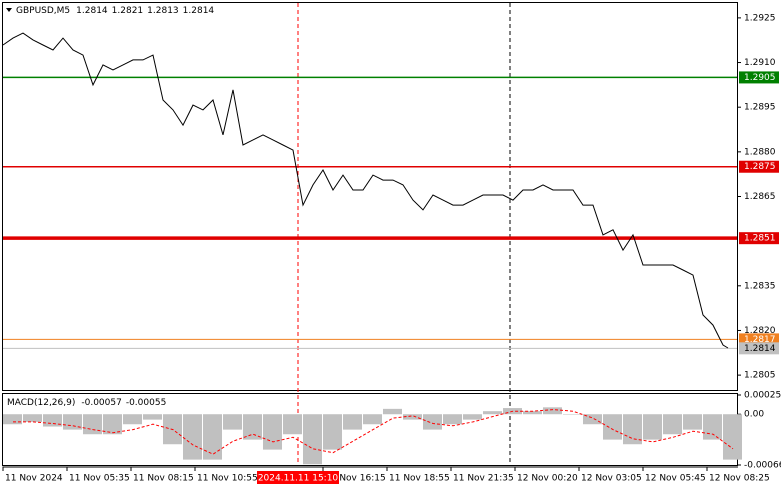 The image size is (781, 489). I want to click on level-label: 1.2817, so click(760, 340).